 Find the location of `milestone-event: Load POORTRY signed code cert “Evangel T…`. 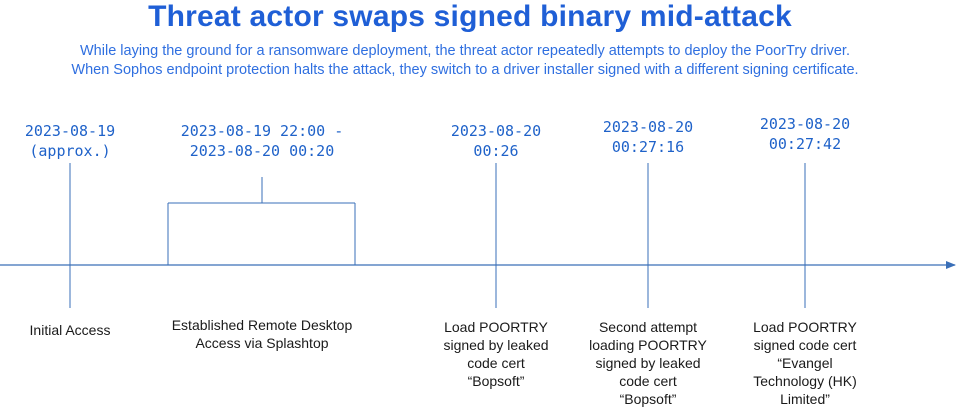

milestone-event: Load POORTRY signed code cert “Evangel T… is located at coordinates (805, 363).